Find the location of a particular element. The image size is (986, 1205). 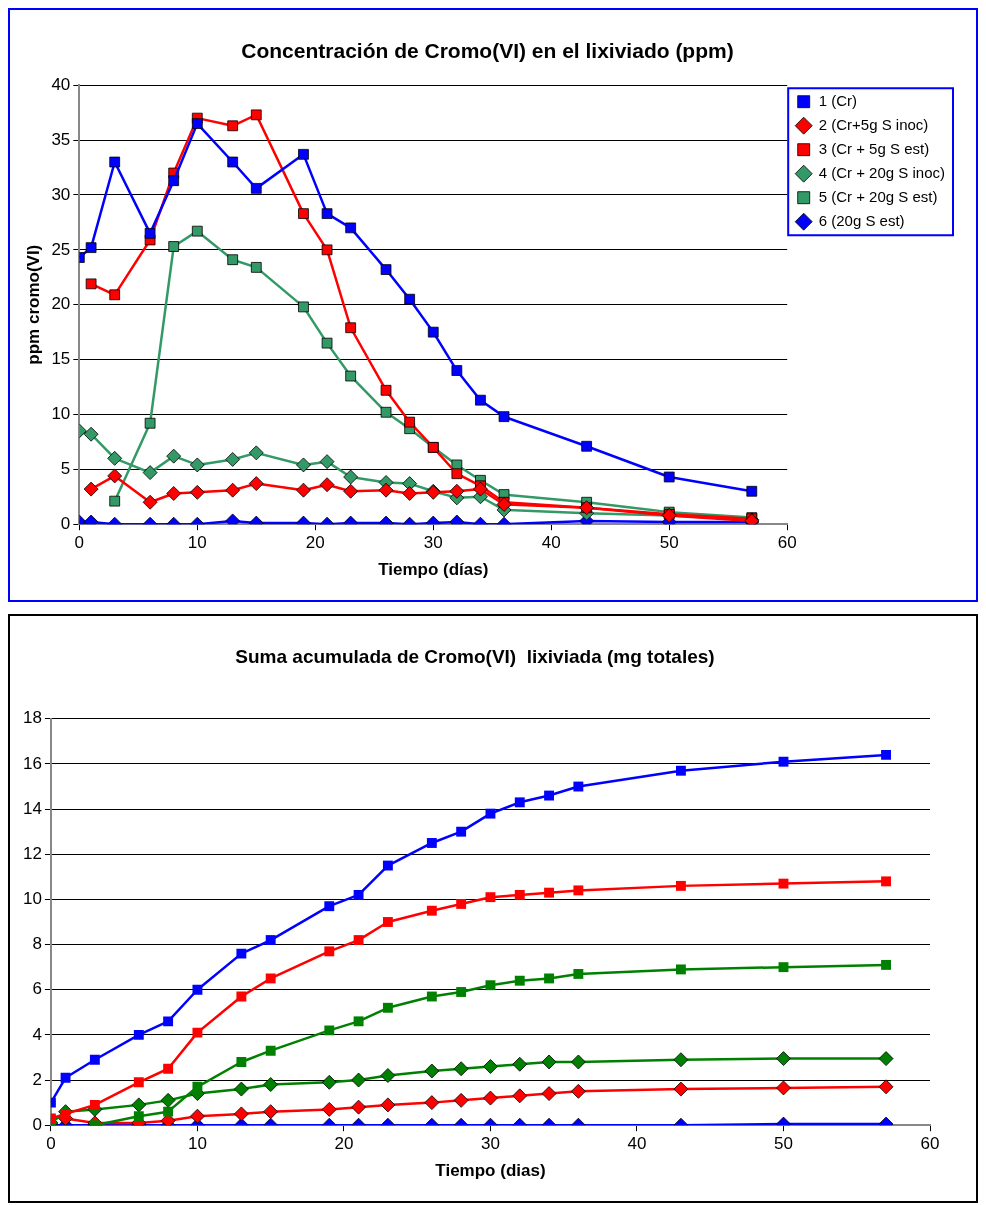

y-tick-label: 25 is located at coordinates (61, 249).